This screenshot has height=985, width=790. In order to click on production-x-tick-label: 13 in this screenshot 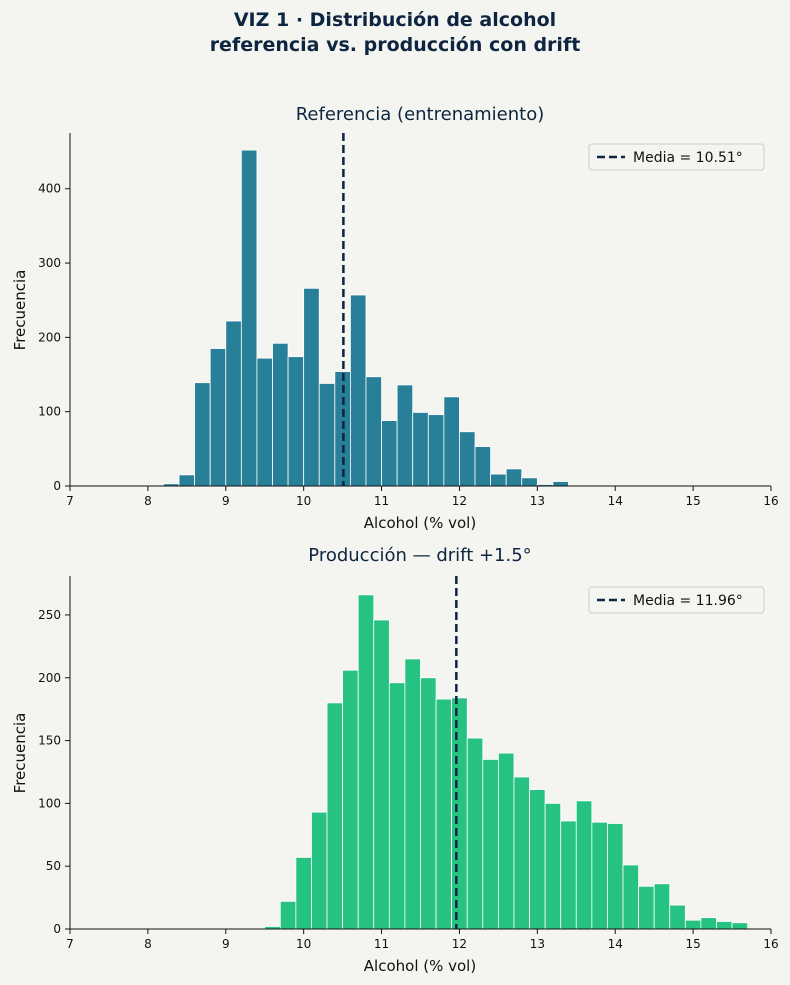, I will do `click(537, 944)`.